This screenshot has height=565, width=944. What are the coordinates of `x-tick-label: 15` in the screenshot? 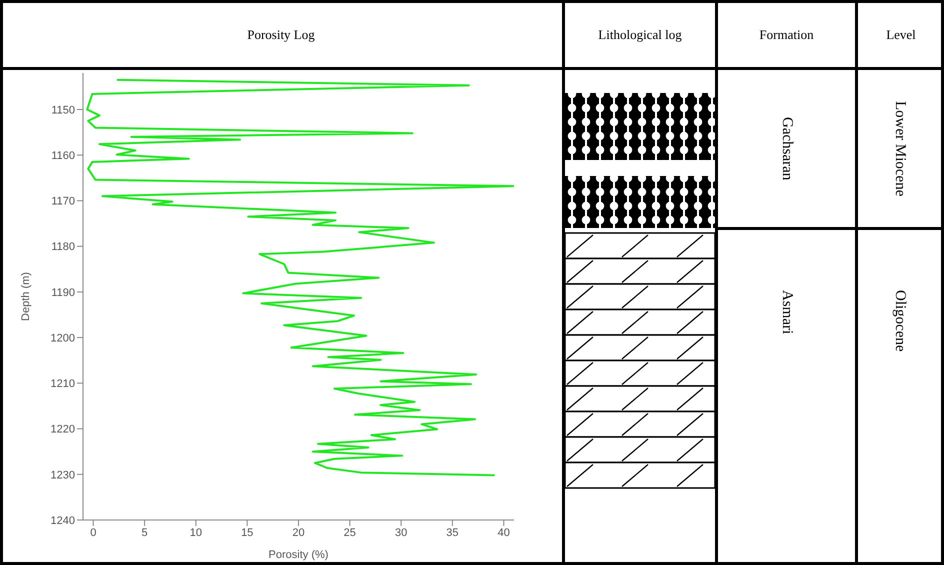 It's located at (247, 532).